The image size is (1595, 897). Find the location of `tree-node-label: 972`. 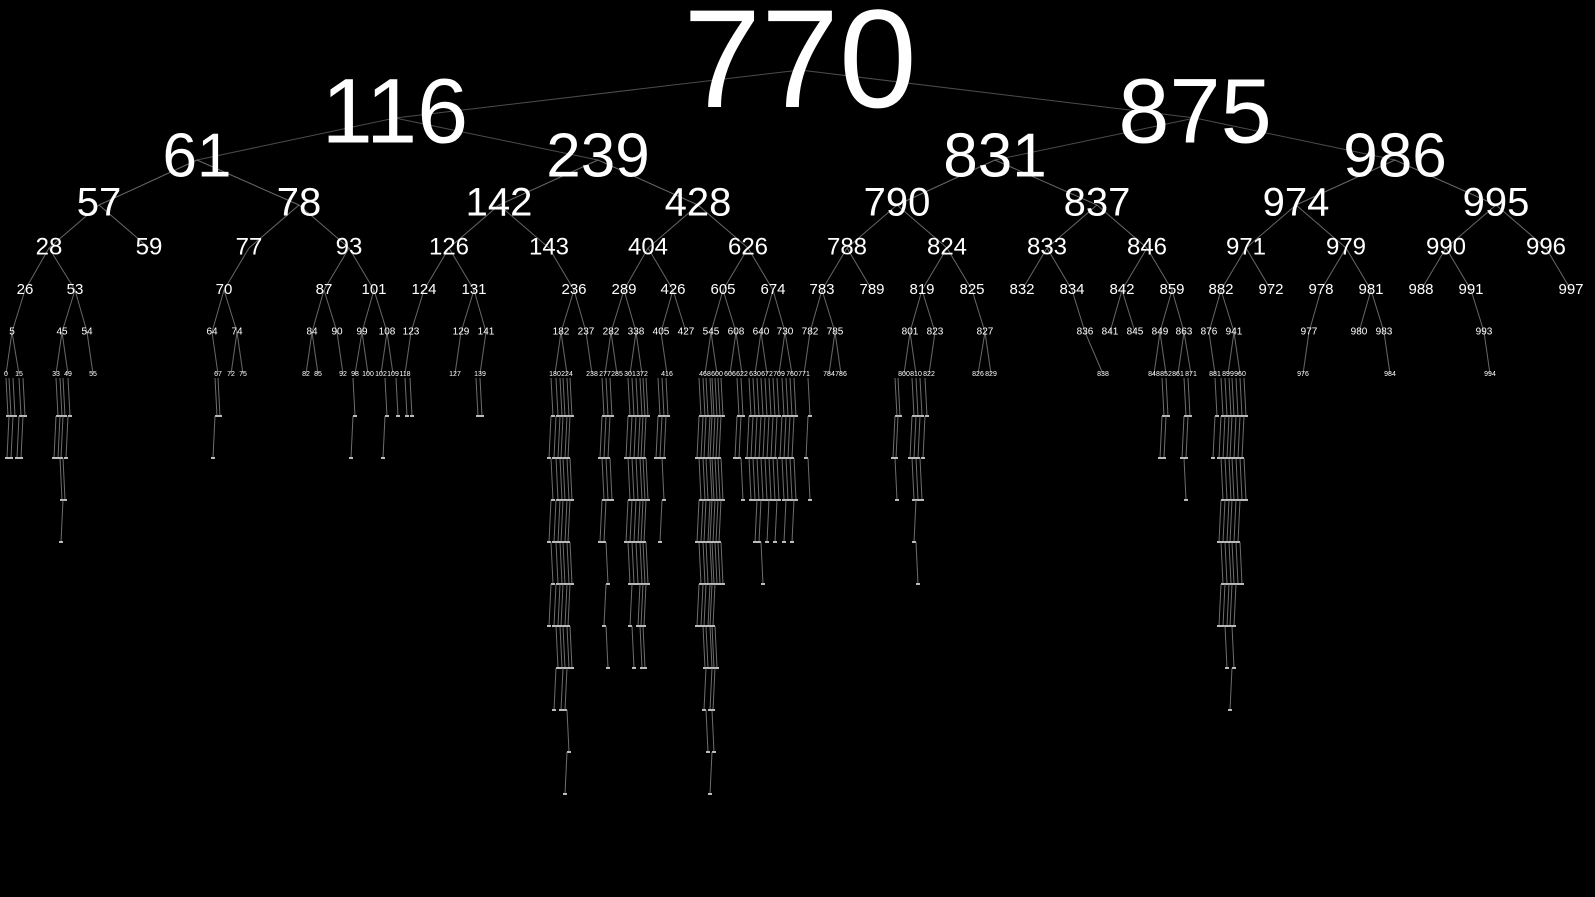

tree-node-label: 972 is located at coordinates (1270, 289).